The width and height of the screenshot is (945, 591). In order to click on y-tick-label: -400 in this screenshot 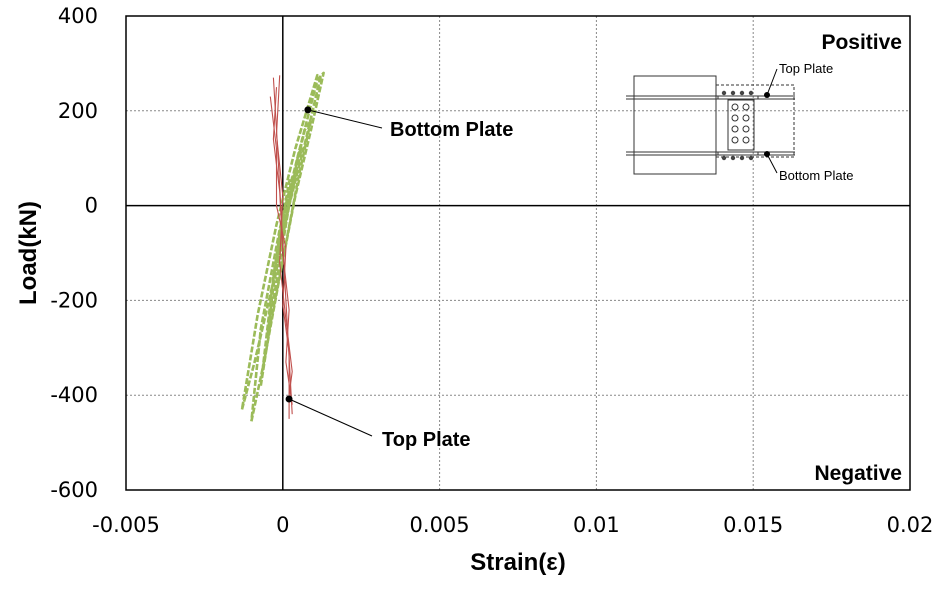, I will do `click(74, 395)`.